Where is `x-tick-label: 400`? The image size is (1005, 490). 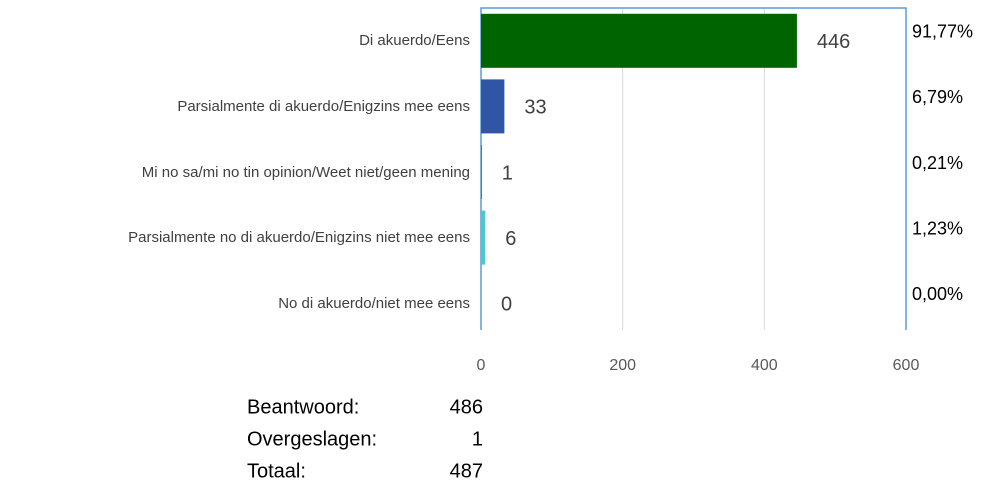 x-tick-label: 400 is located at coordinates (764, 365).